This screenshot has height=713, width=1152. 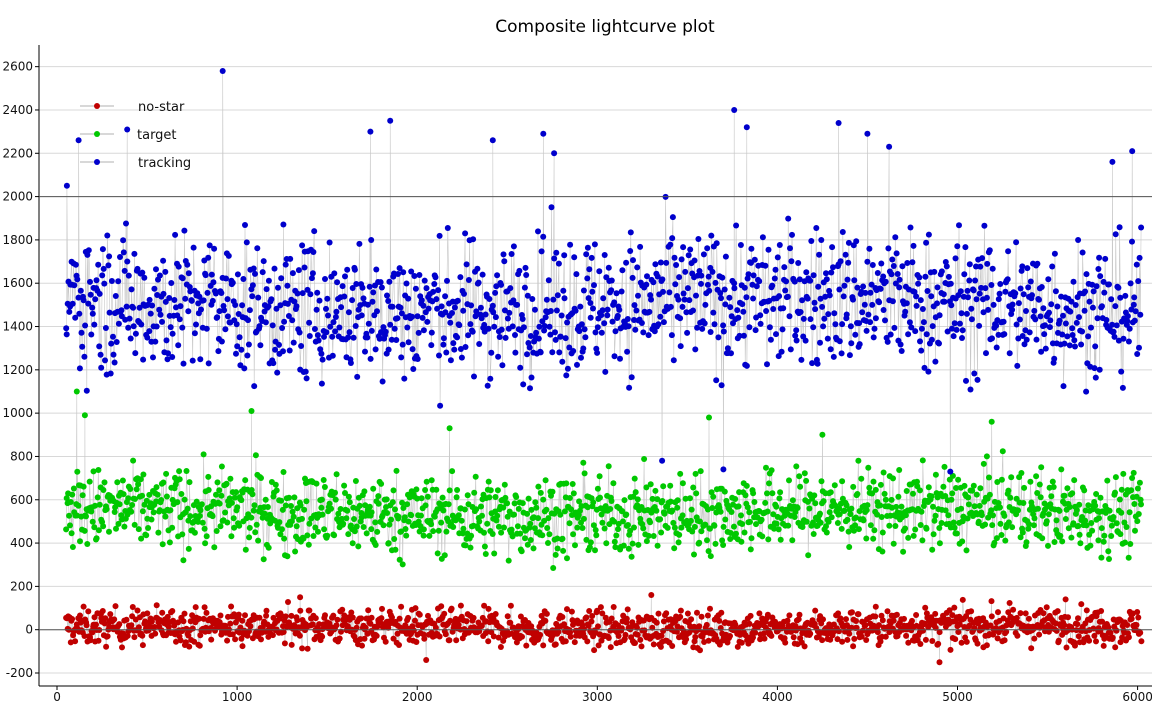 What do you see at coordinates (1137, 697) in the screenshot?
I see `x-tick-label: 6000` at bounding box center [1137, 697].